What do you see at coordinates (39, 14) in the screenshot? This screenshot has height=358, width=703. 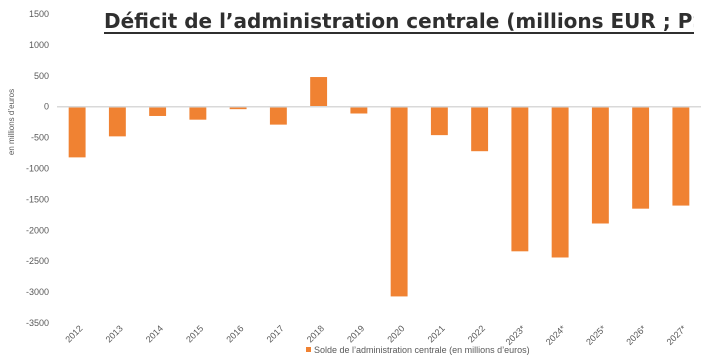 I see `y-tick-label: 1500` at bounding box center [39, 14].